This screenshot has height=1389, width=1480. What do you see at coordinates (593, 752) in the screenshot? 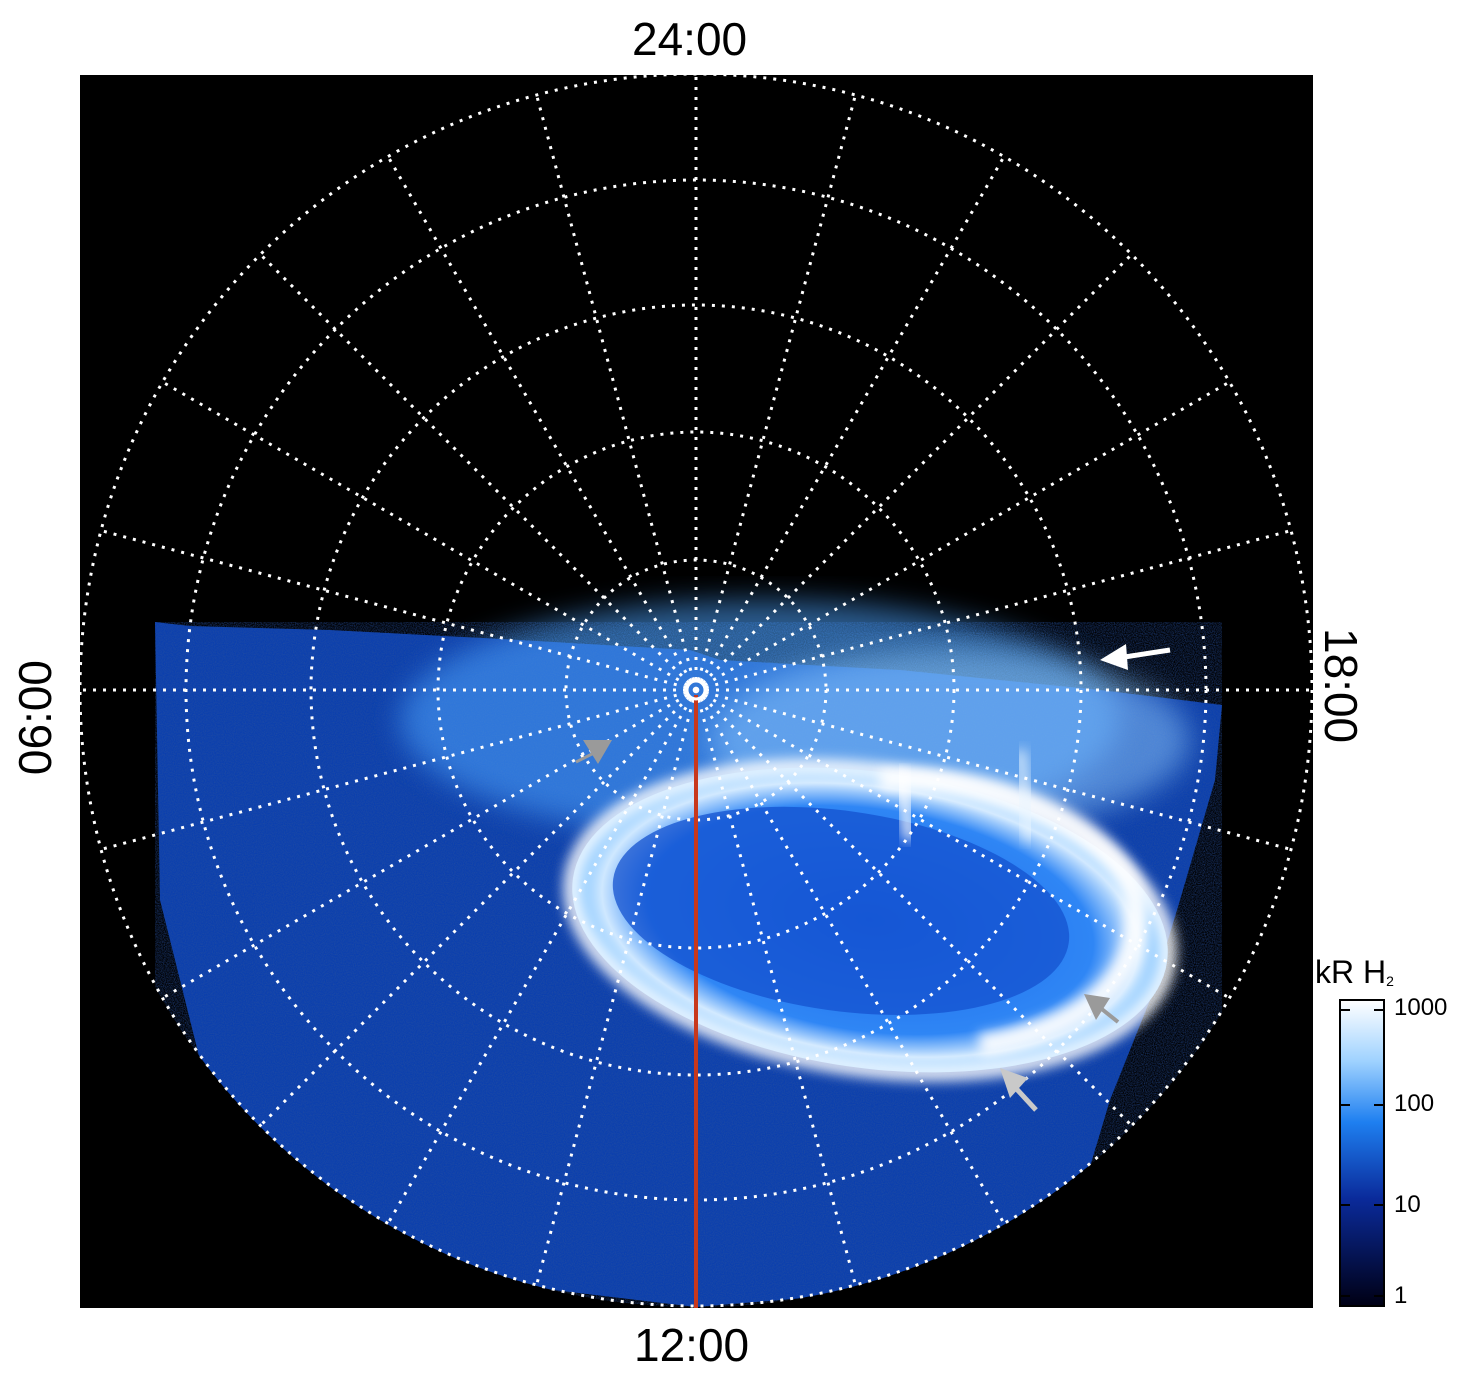
I see `gray-arrow-upper` at bounding box center [593, 752].